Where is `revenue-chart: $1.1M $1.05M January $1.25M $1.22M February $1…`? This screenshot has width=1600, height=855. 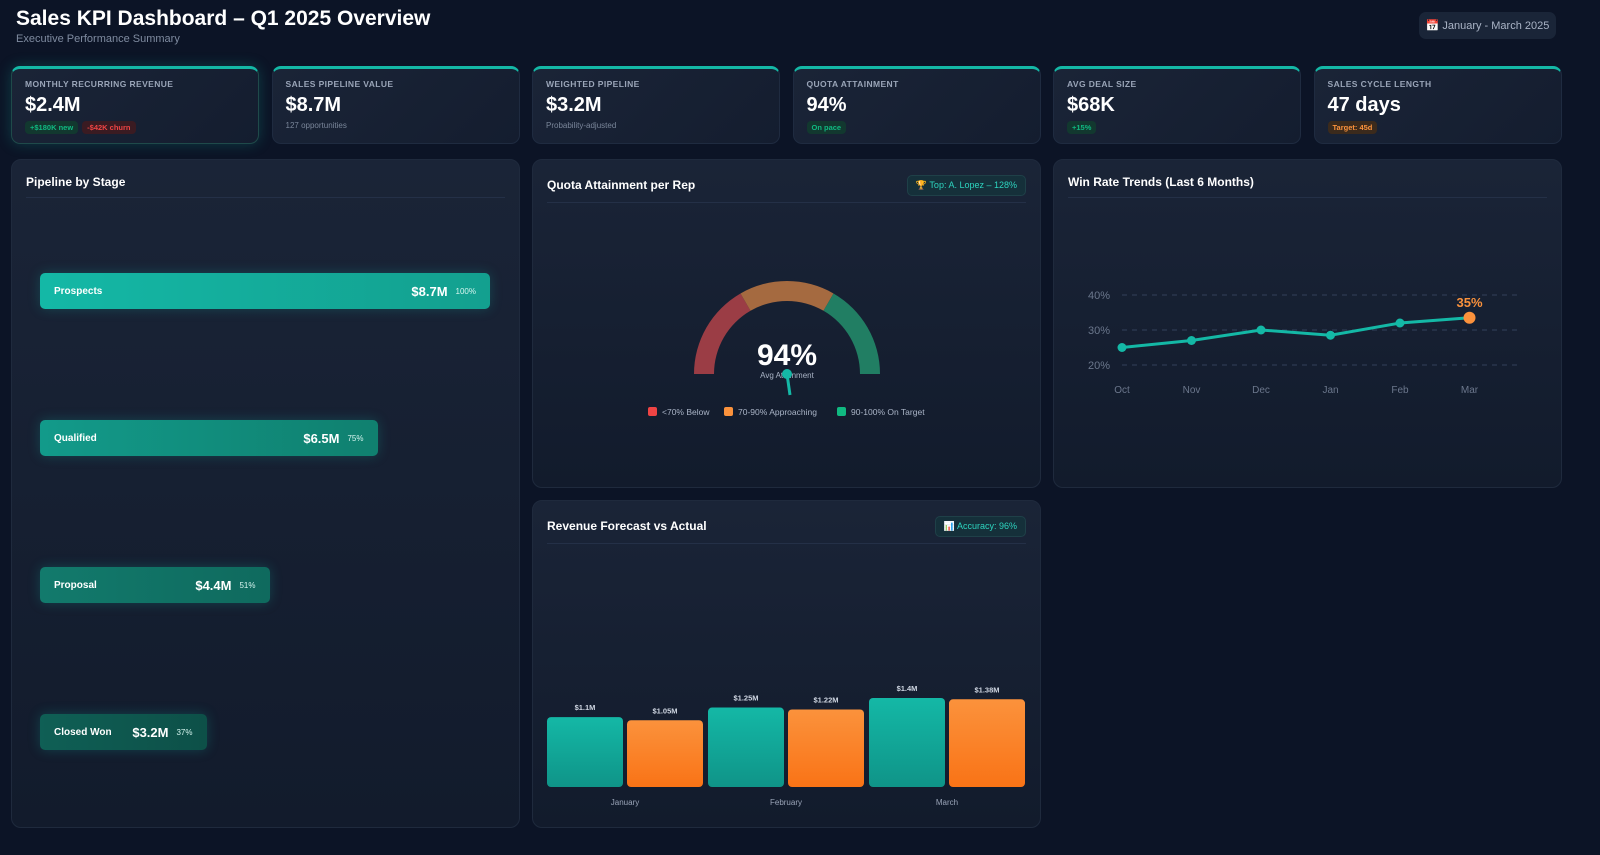 revenue-chart: $1.1M $1.05M January $1.25M $1.22M February $1… is located at coordinates (786, 745).